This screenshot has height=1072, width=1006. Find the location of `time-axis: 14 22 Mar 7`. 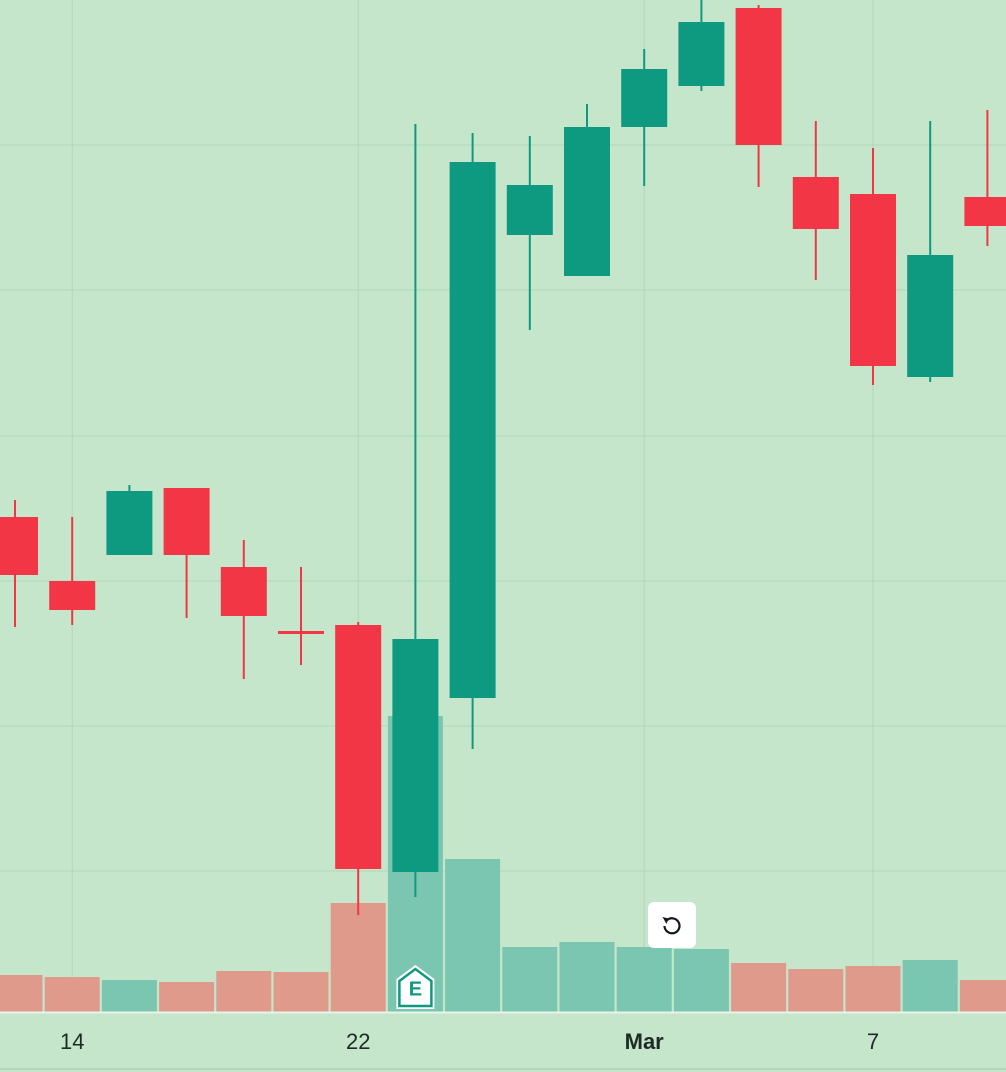

time-axis: 14 22 Mar 7 is located at coordinates (469, 1041).